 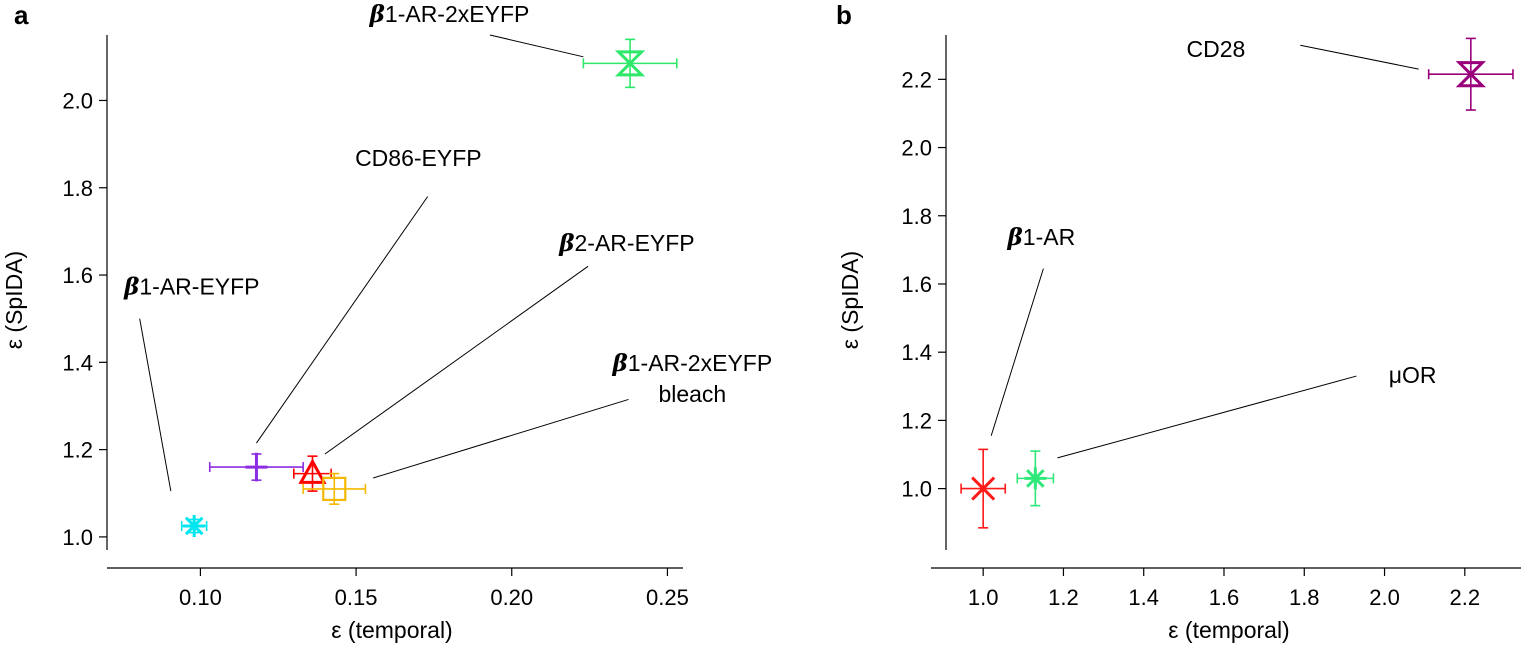 I want to click on data-point-2-ar-eyfp, so click(x=312, y=473).